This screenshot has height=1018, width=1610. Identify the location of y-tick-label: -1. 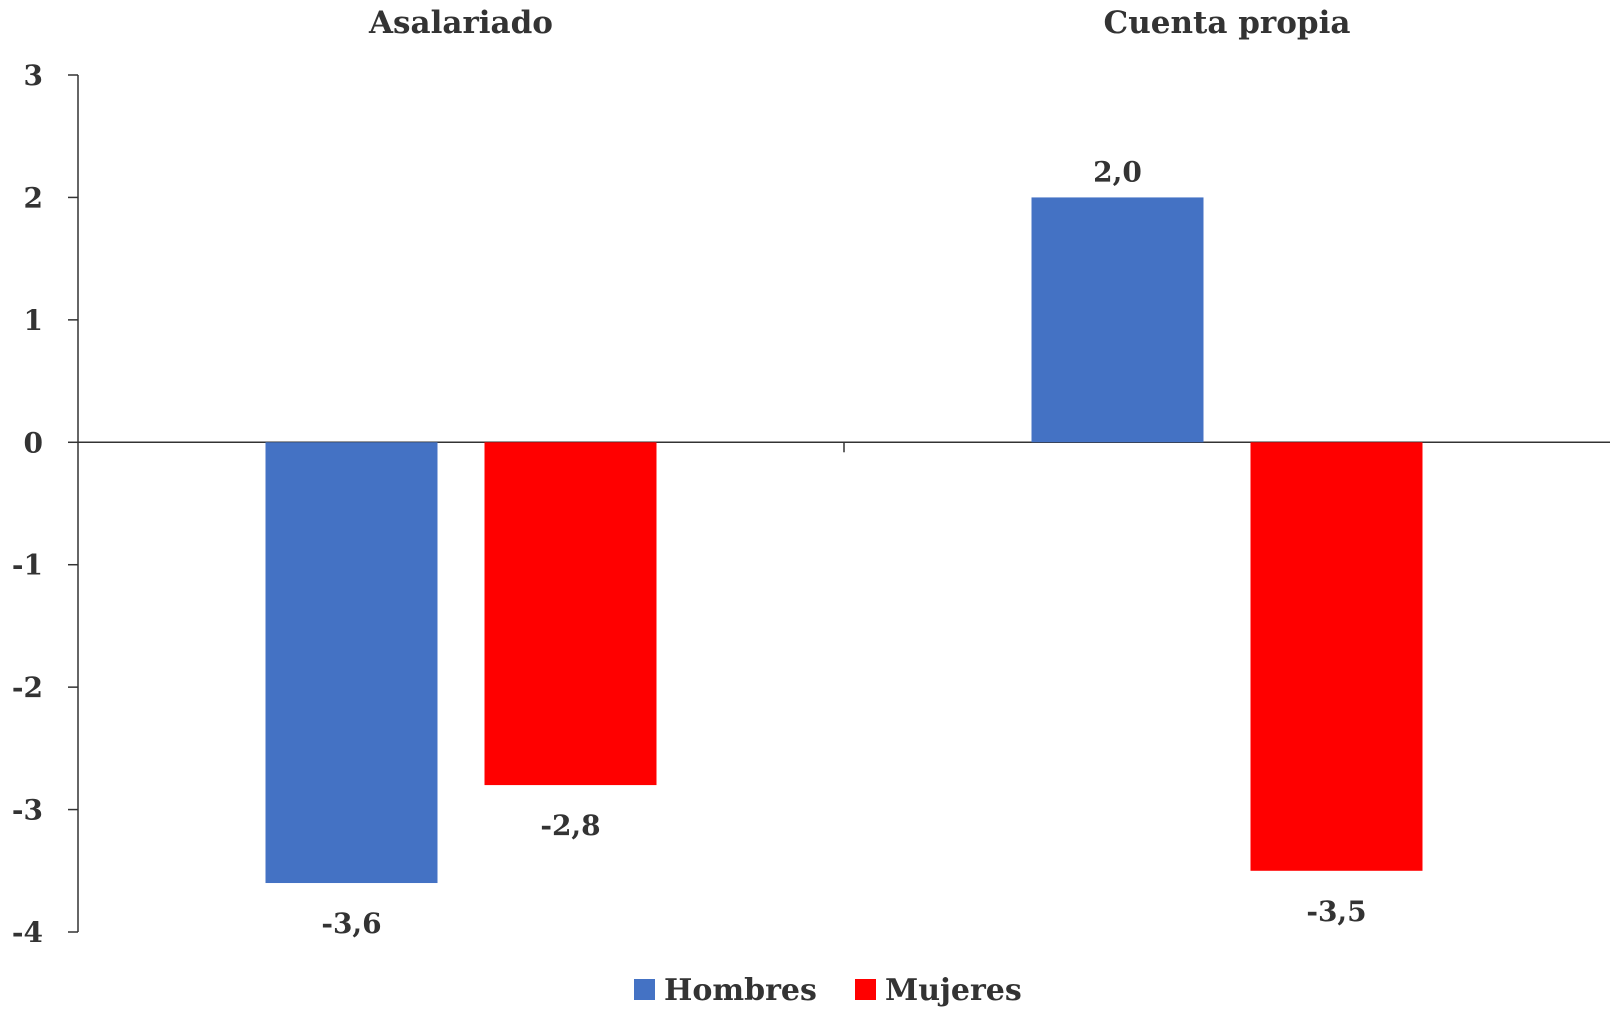
(27, 565).